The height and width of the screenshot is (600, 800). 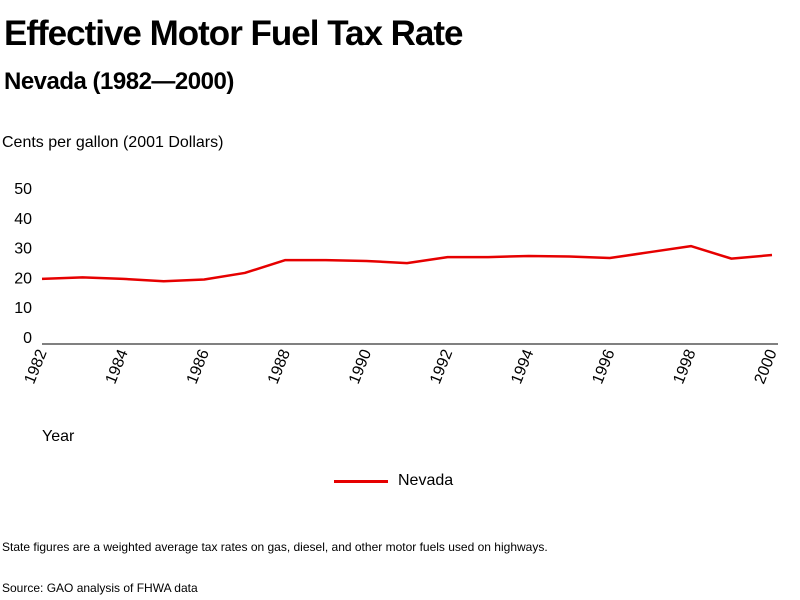 I want to click on source-note: Source: GAO analysis of FHWA data, so click(x=100, y=588).